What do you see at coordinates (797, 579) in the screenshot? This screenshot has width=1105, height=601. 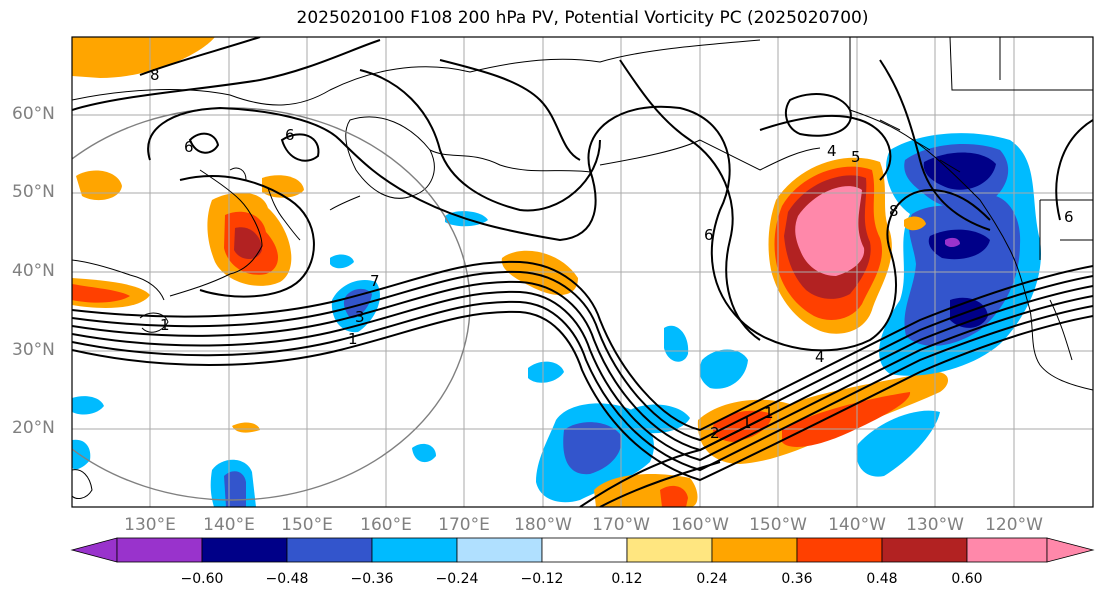 I see `colorbar-tick-label: 0.36` at bounding box center [797, 579].